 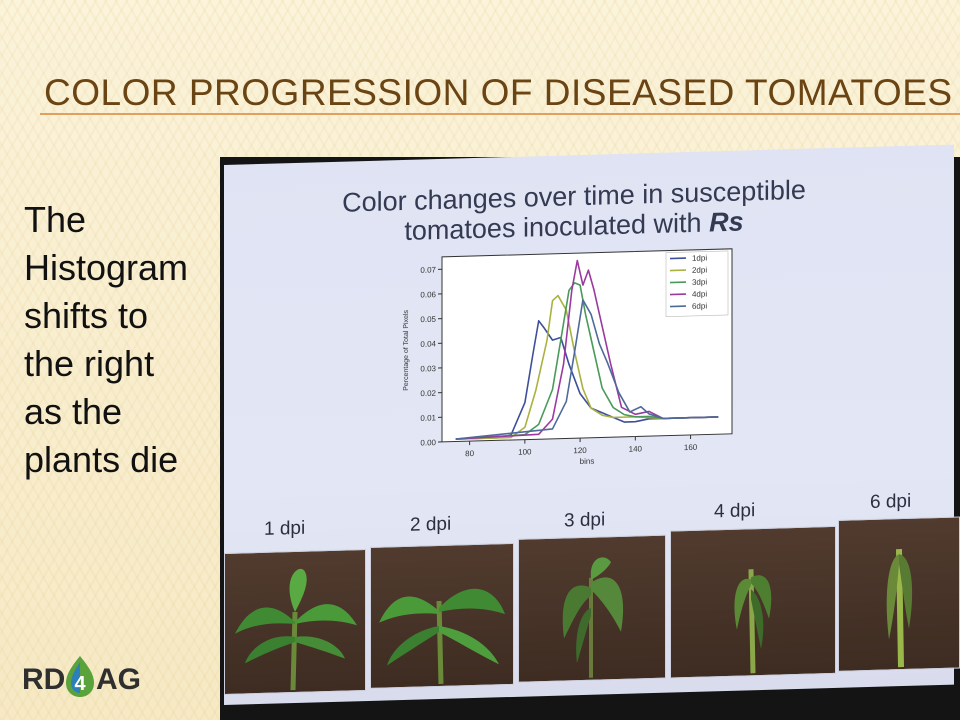 I want to click on series-line-3dpi, so click(x=587, y=361).